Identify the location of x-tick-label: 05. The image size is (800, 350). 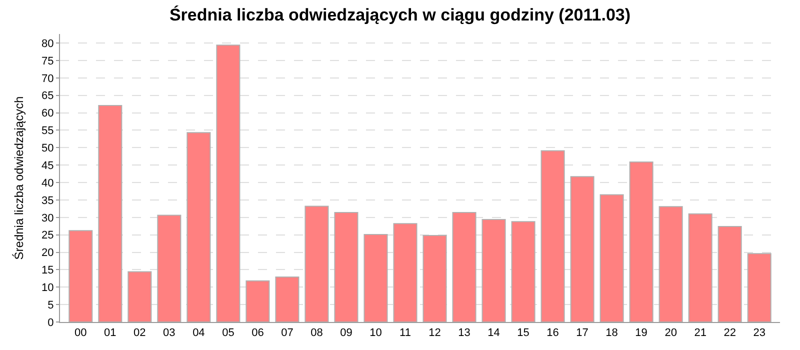
(228, 333).